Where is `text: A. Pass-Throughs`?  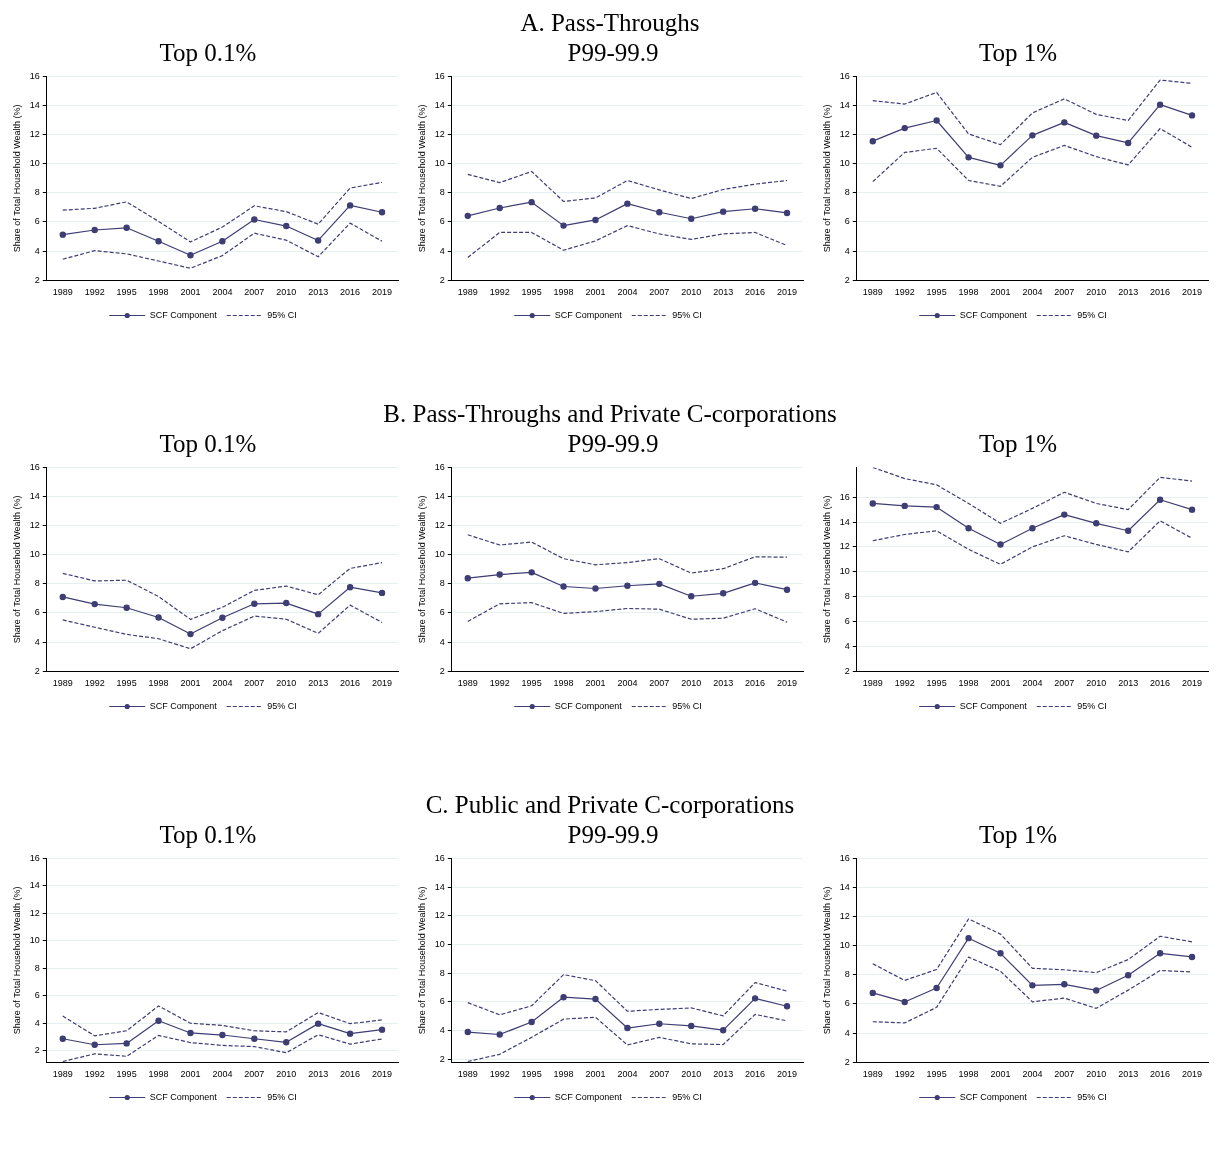
text: A. Pass-Throughs is located at coordinates (610, 22).